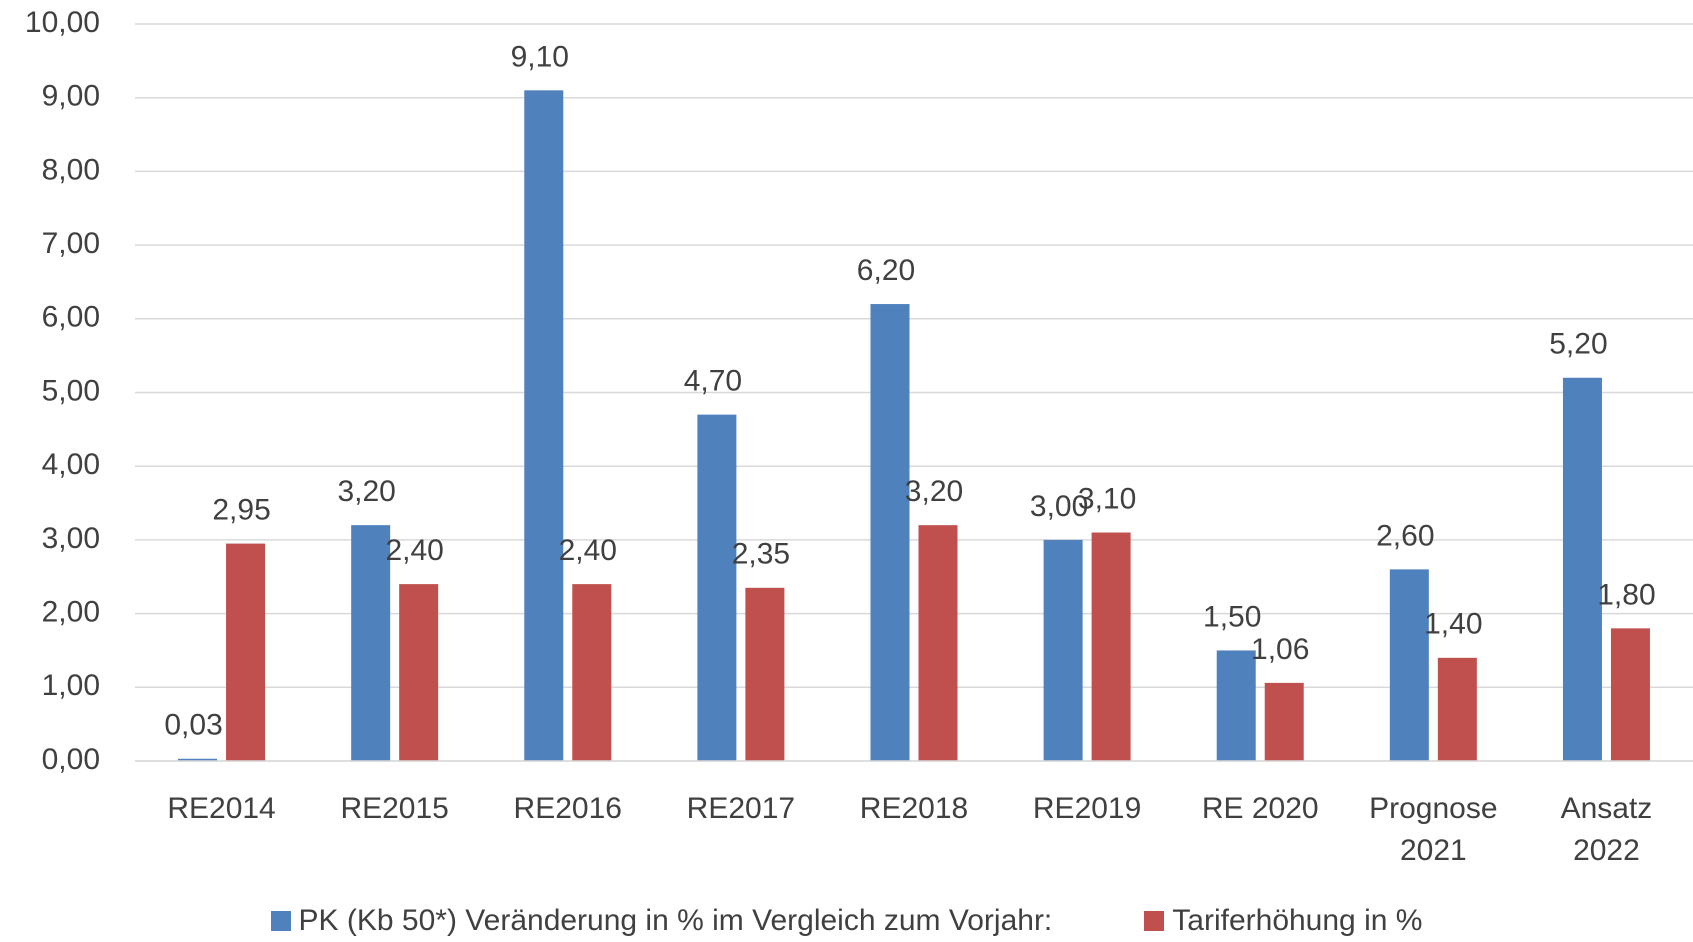  What do you see at coordinates (1433, 829) in the screenshot?
I see `x-tick-label: Prognose 2021` at bounding box center [1433, 829].